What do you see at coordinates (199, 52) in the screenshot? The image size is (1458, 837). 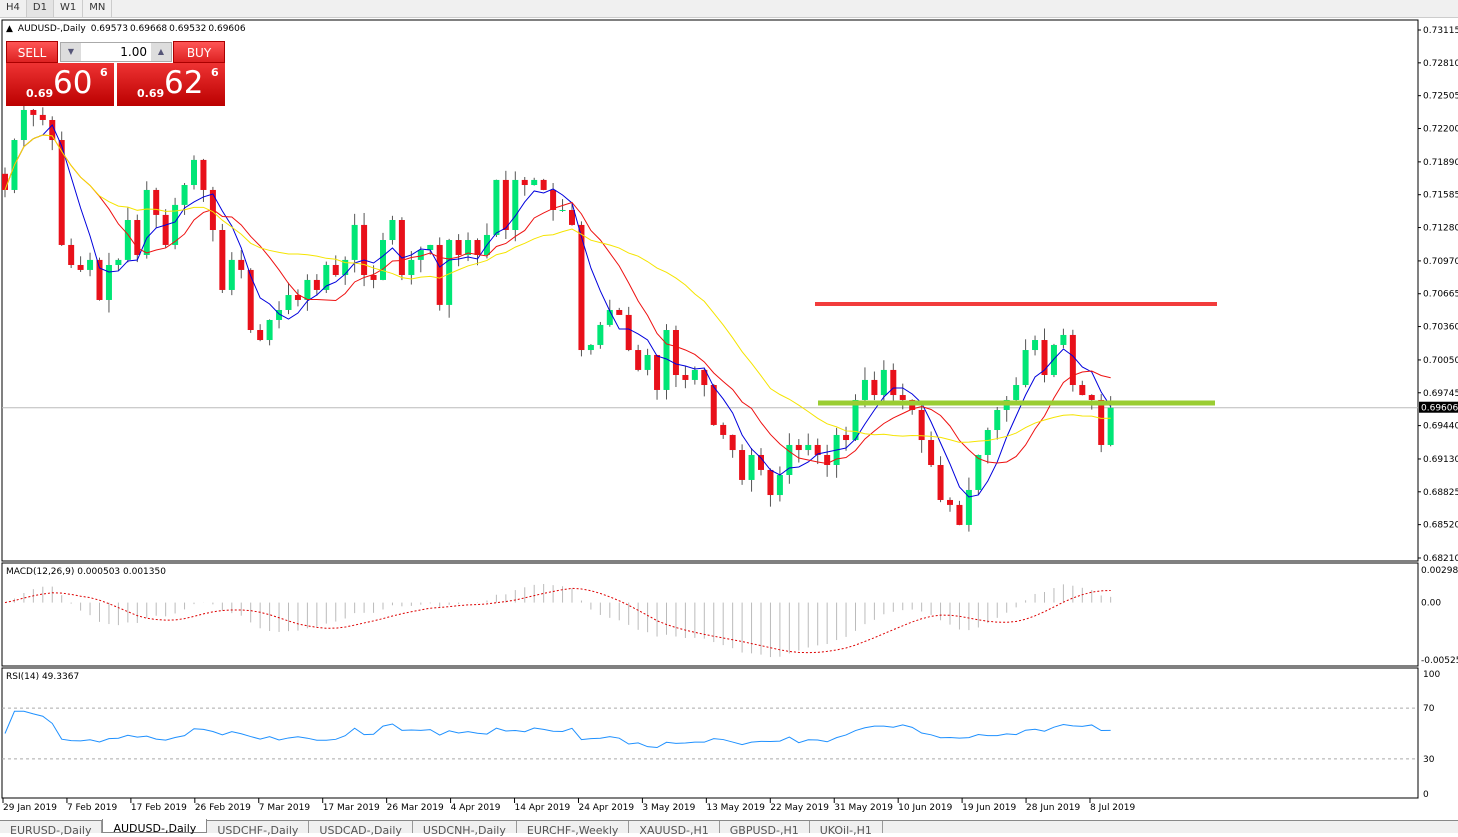 I see `buy-button: BUY` at bounding box center [199, 52].